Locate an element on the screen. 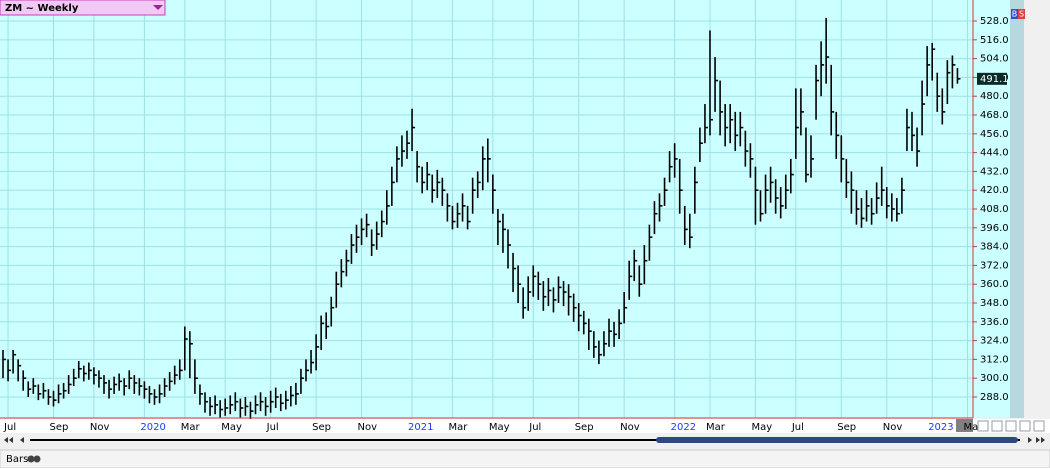 The width and height of the screenshot is (1050, 468). y-tick-label: 528.0 is located at coordinates (994, 21).